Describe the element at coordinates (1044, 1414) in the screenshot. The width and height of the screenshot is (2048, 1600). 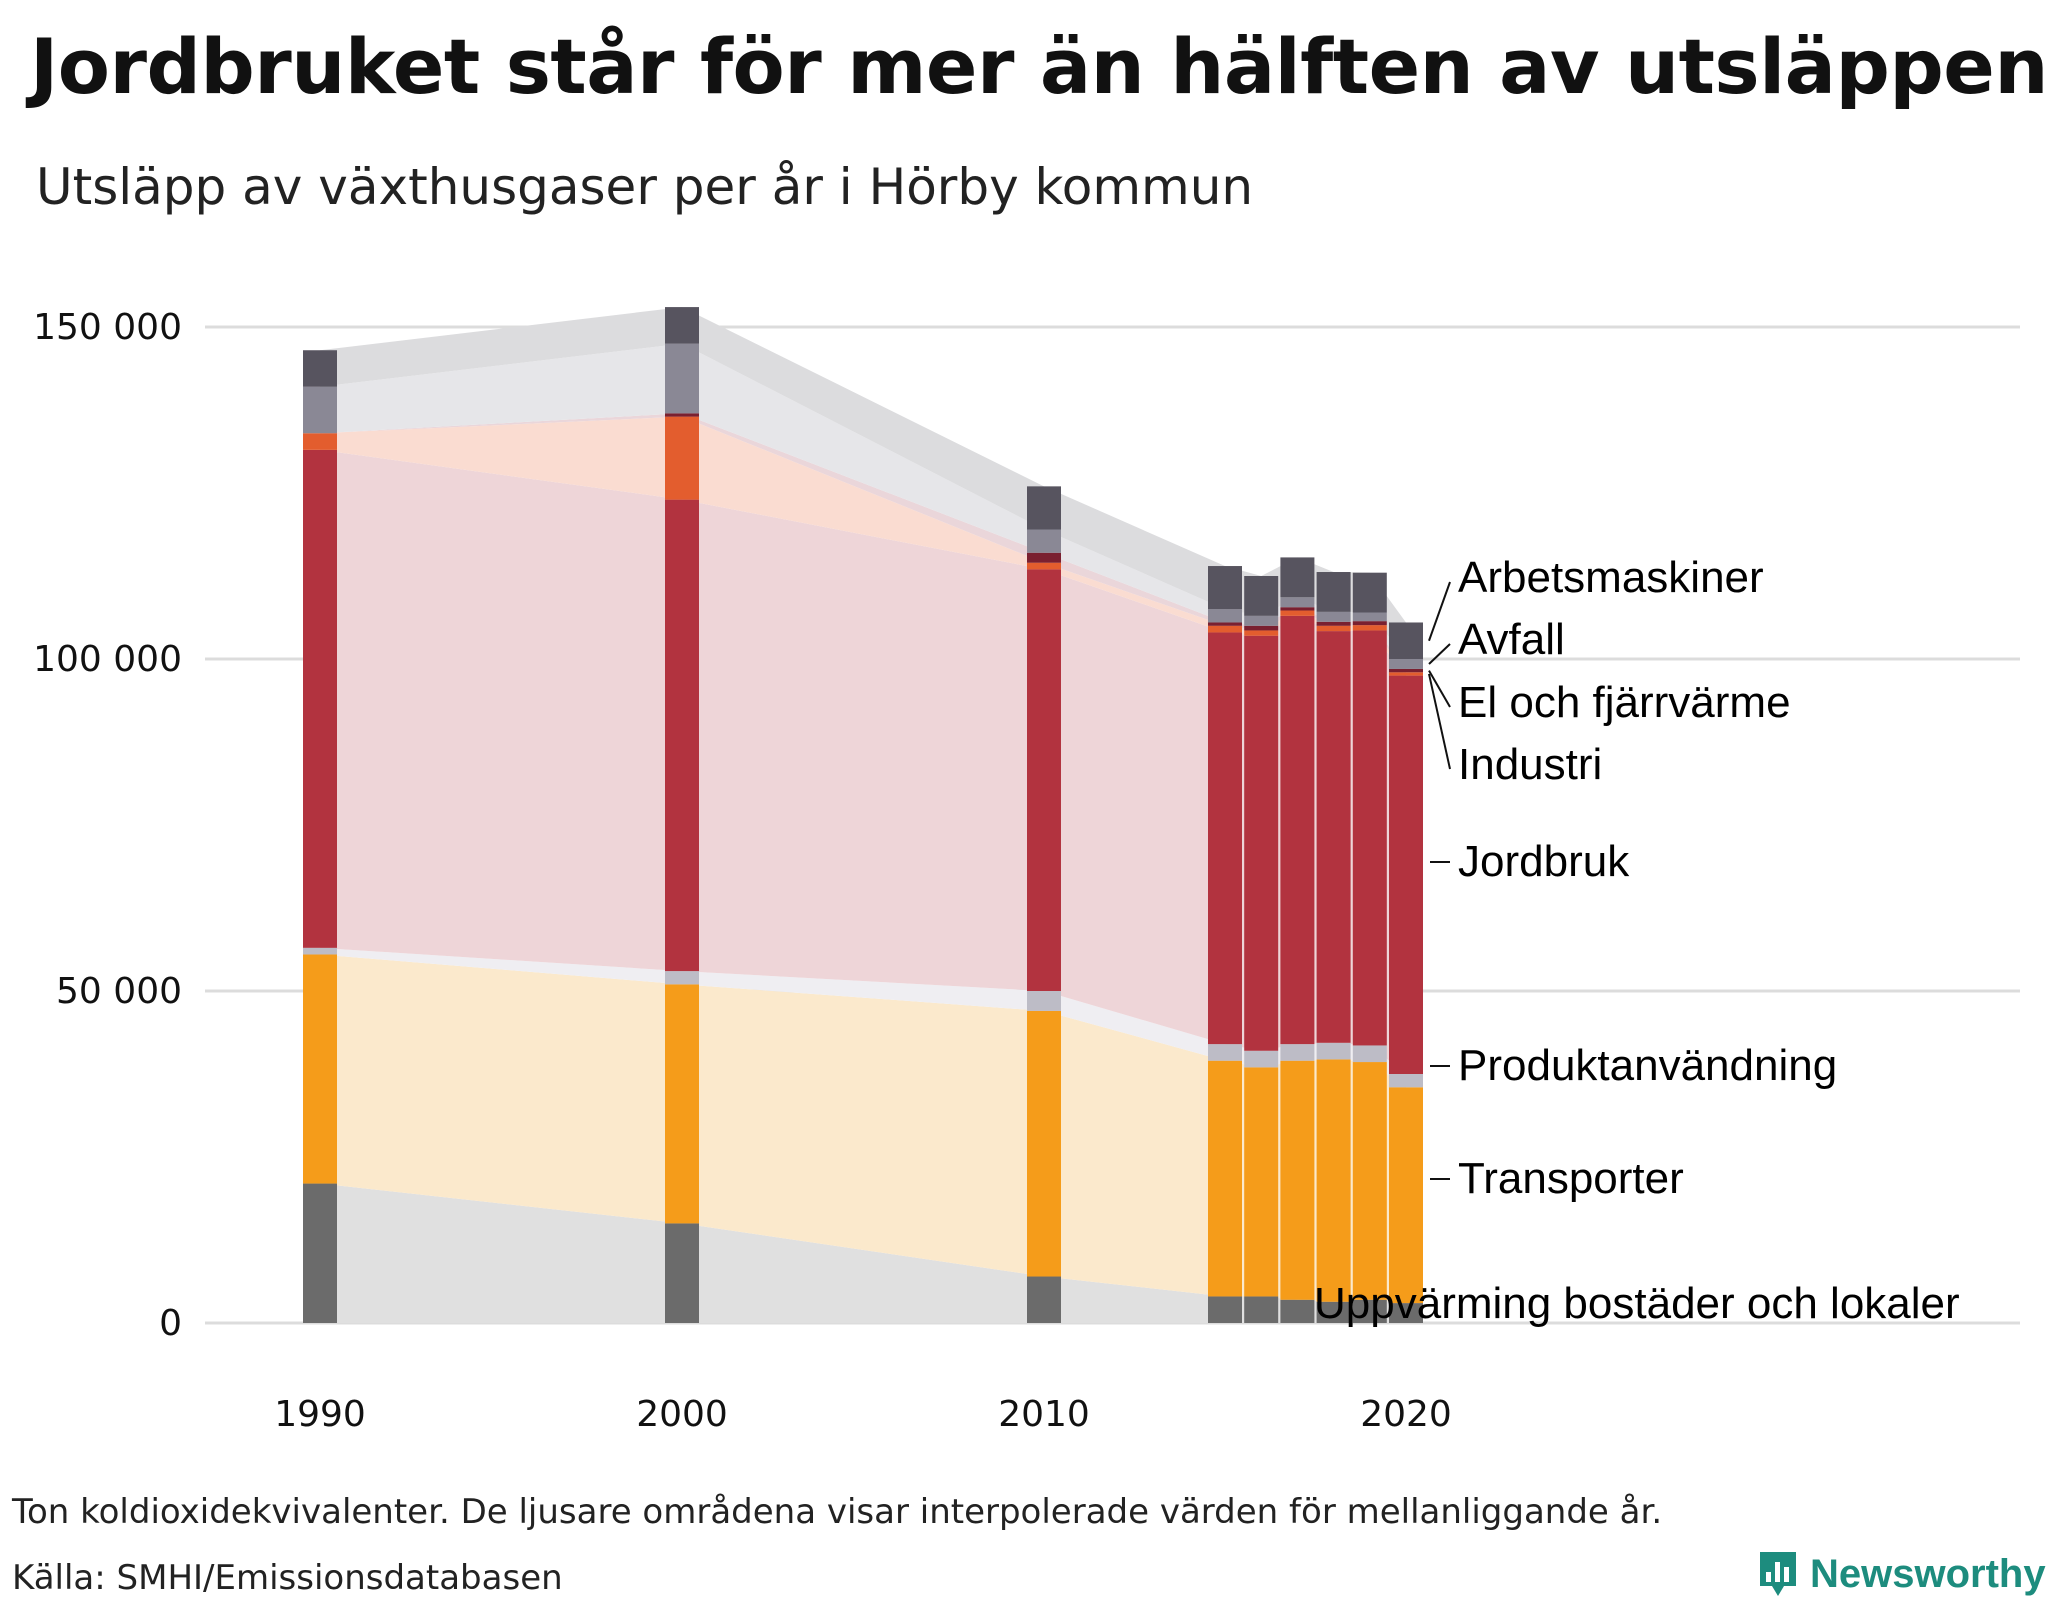
I see `x-tick-label: 2010` at that location.